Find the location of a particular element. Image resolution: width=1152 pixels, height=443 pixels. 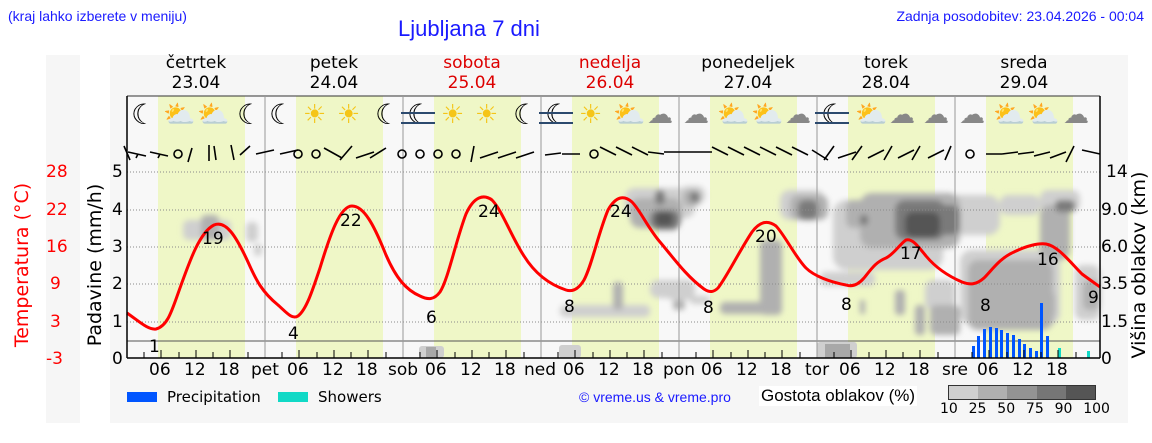

temp-max-label: 20 is located at coordinates (766, 237).